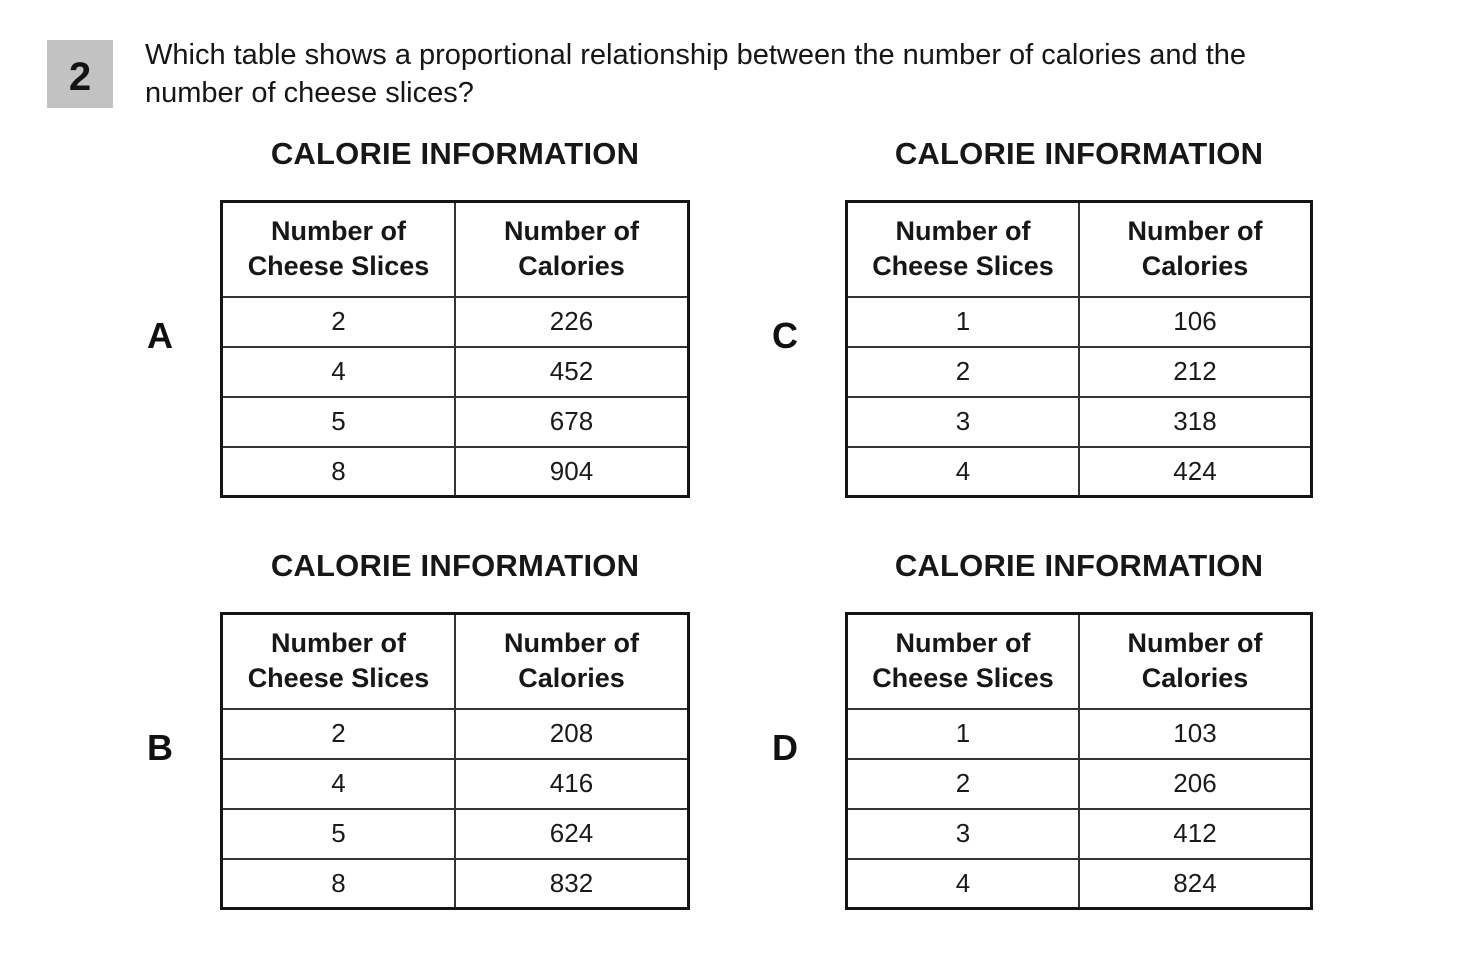 The width and height of the screenshot is (1462, 958). I want to click on cell-calories: 206, so click(1195, 783).